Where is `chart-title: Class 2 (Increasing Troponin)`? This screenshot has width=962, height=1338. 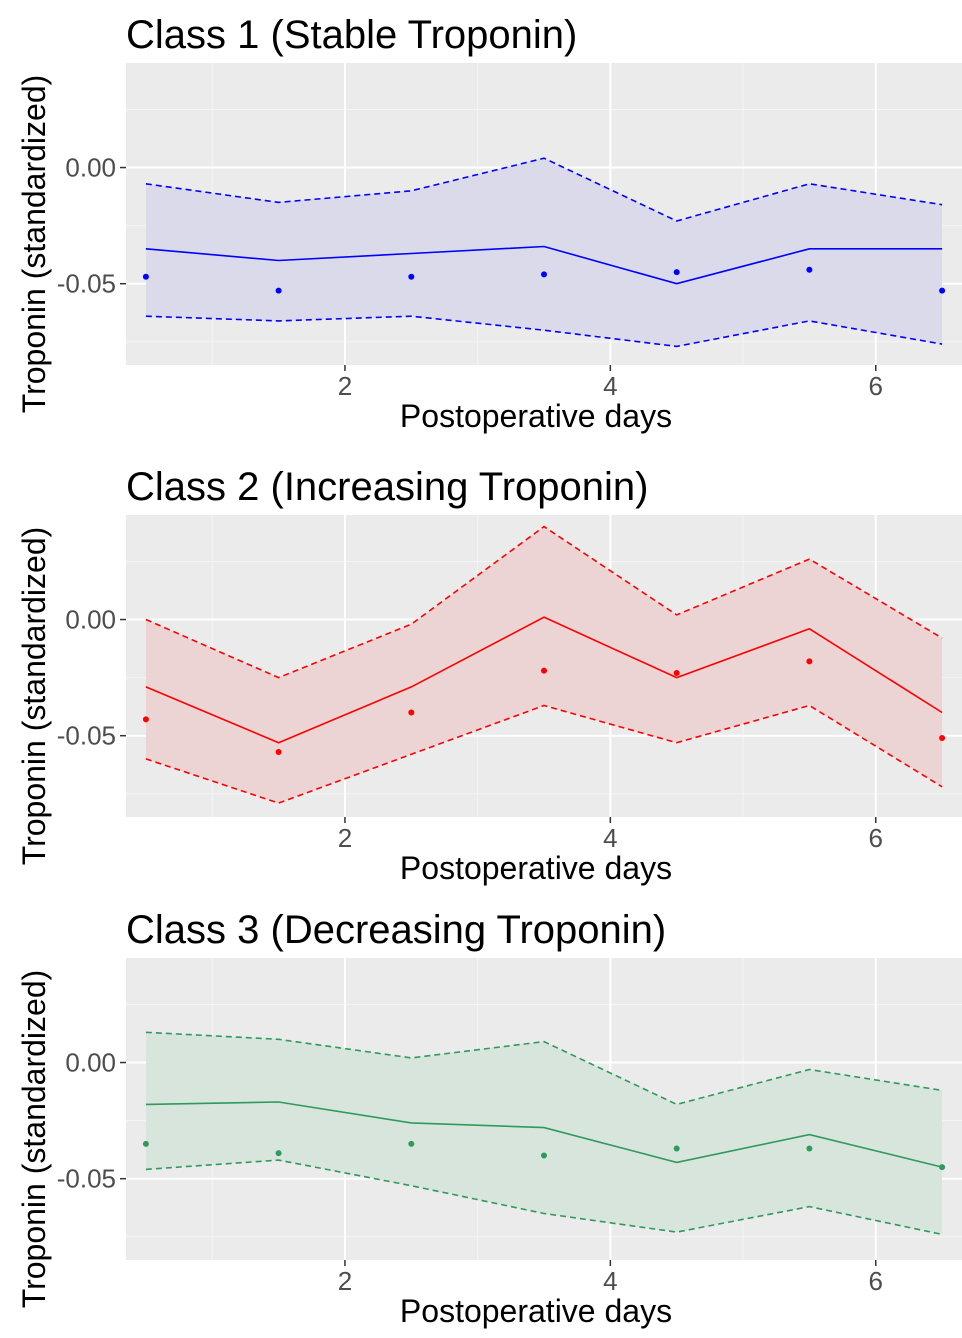
chart-title: Class 2 (Increasing Troponin) is located at coordinates (387, 487).